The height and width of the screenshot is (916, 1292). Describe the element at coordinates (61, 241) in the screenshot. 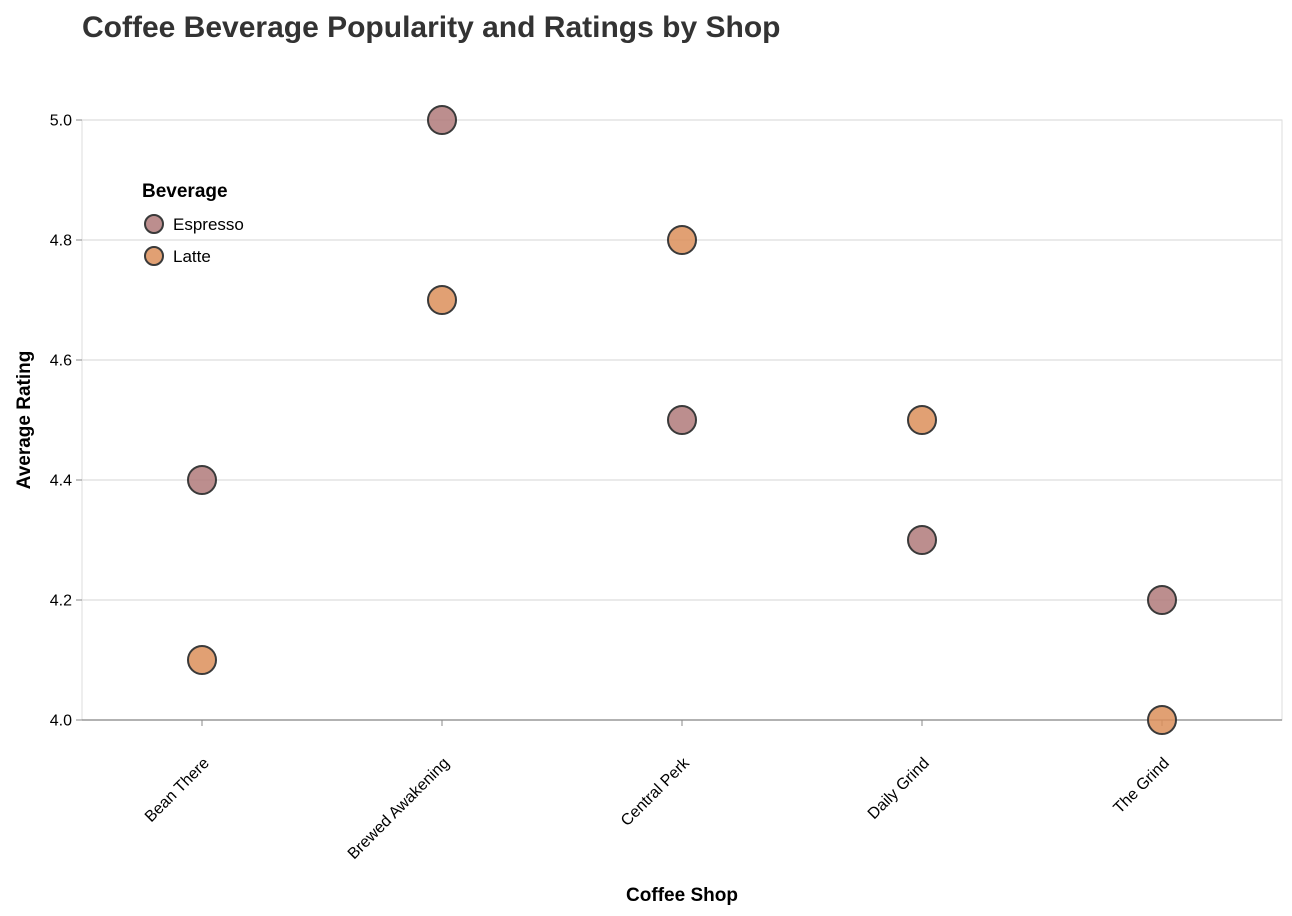

I see `y-tick-label: 4.8` at that location.